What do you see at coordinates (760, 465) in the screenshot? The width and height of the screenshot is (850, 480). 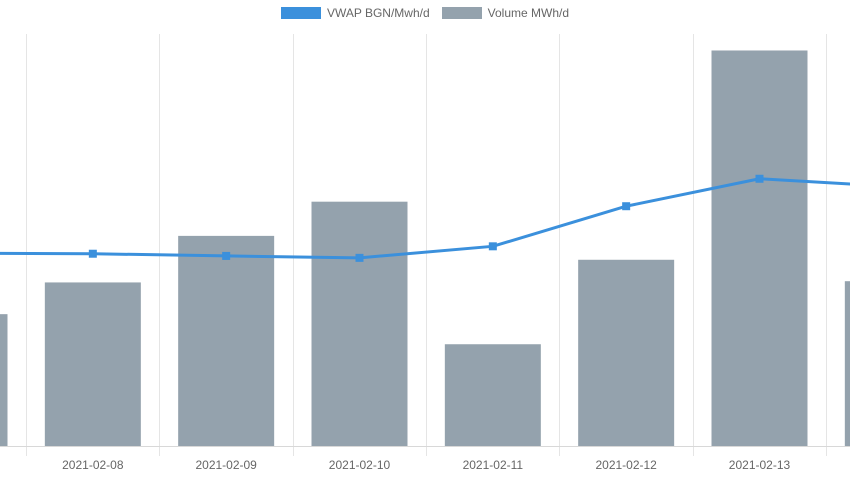 I see `x-tick-label: 2021-02-13` at bounding box center [760, 465].